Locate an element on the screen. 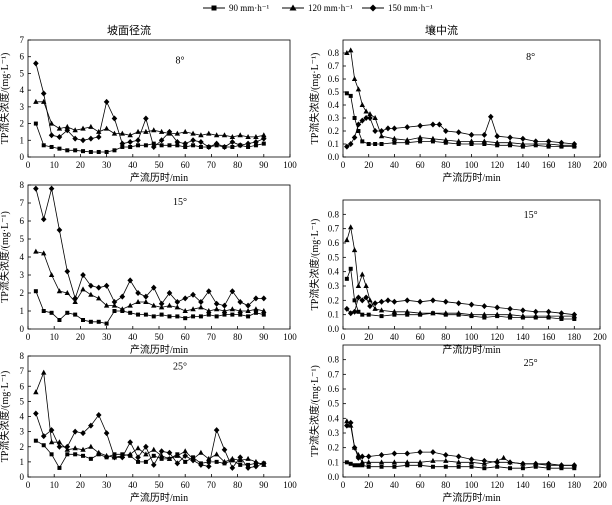 This screenshot has width=612, height=505. legend-marker-square is located at coordinates (214, 8).